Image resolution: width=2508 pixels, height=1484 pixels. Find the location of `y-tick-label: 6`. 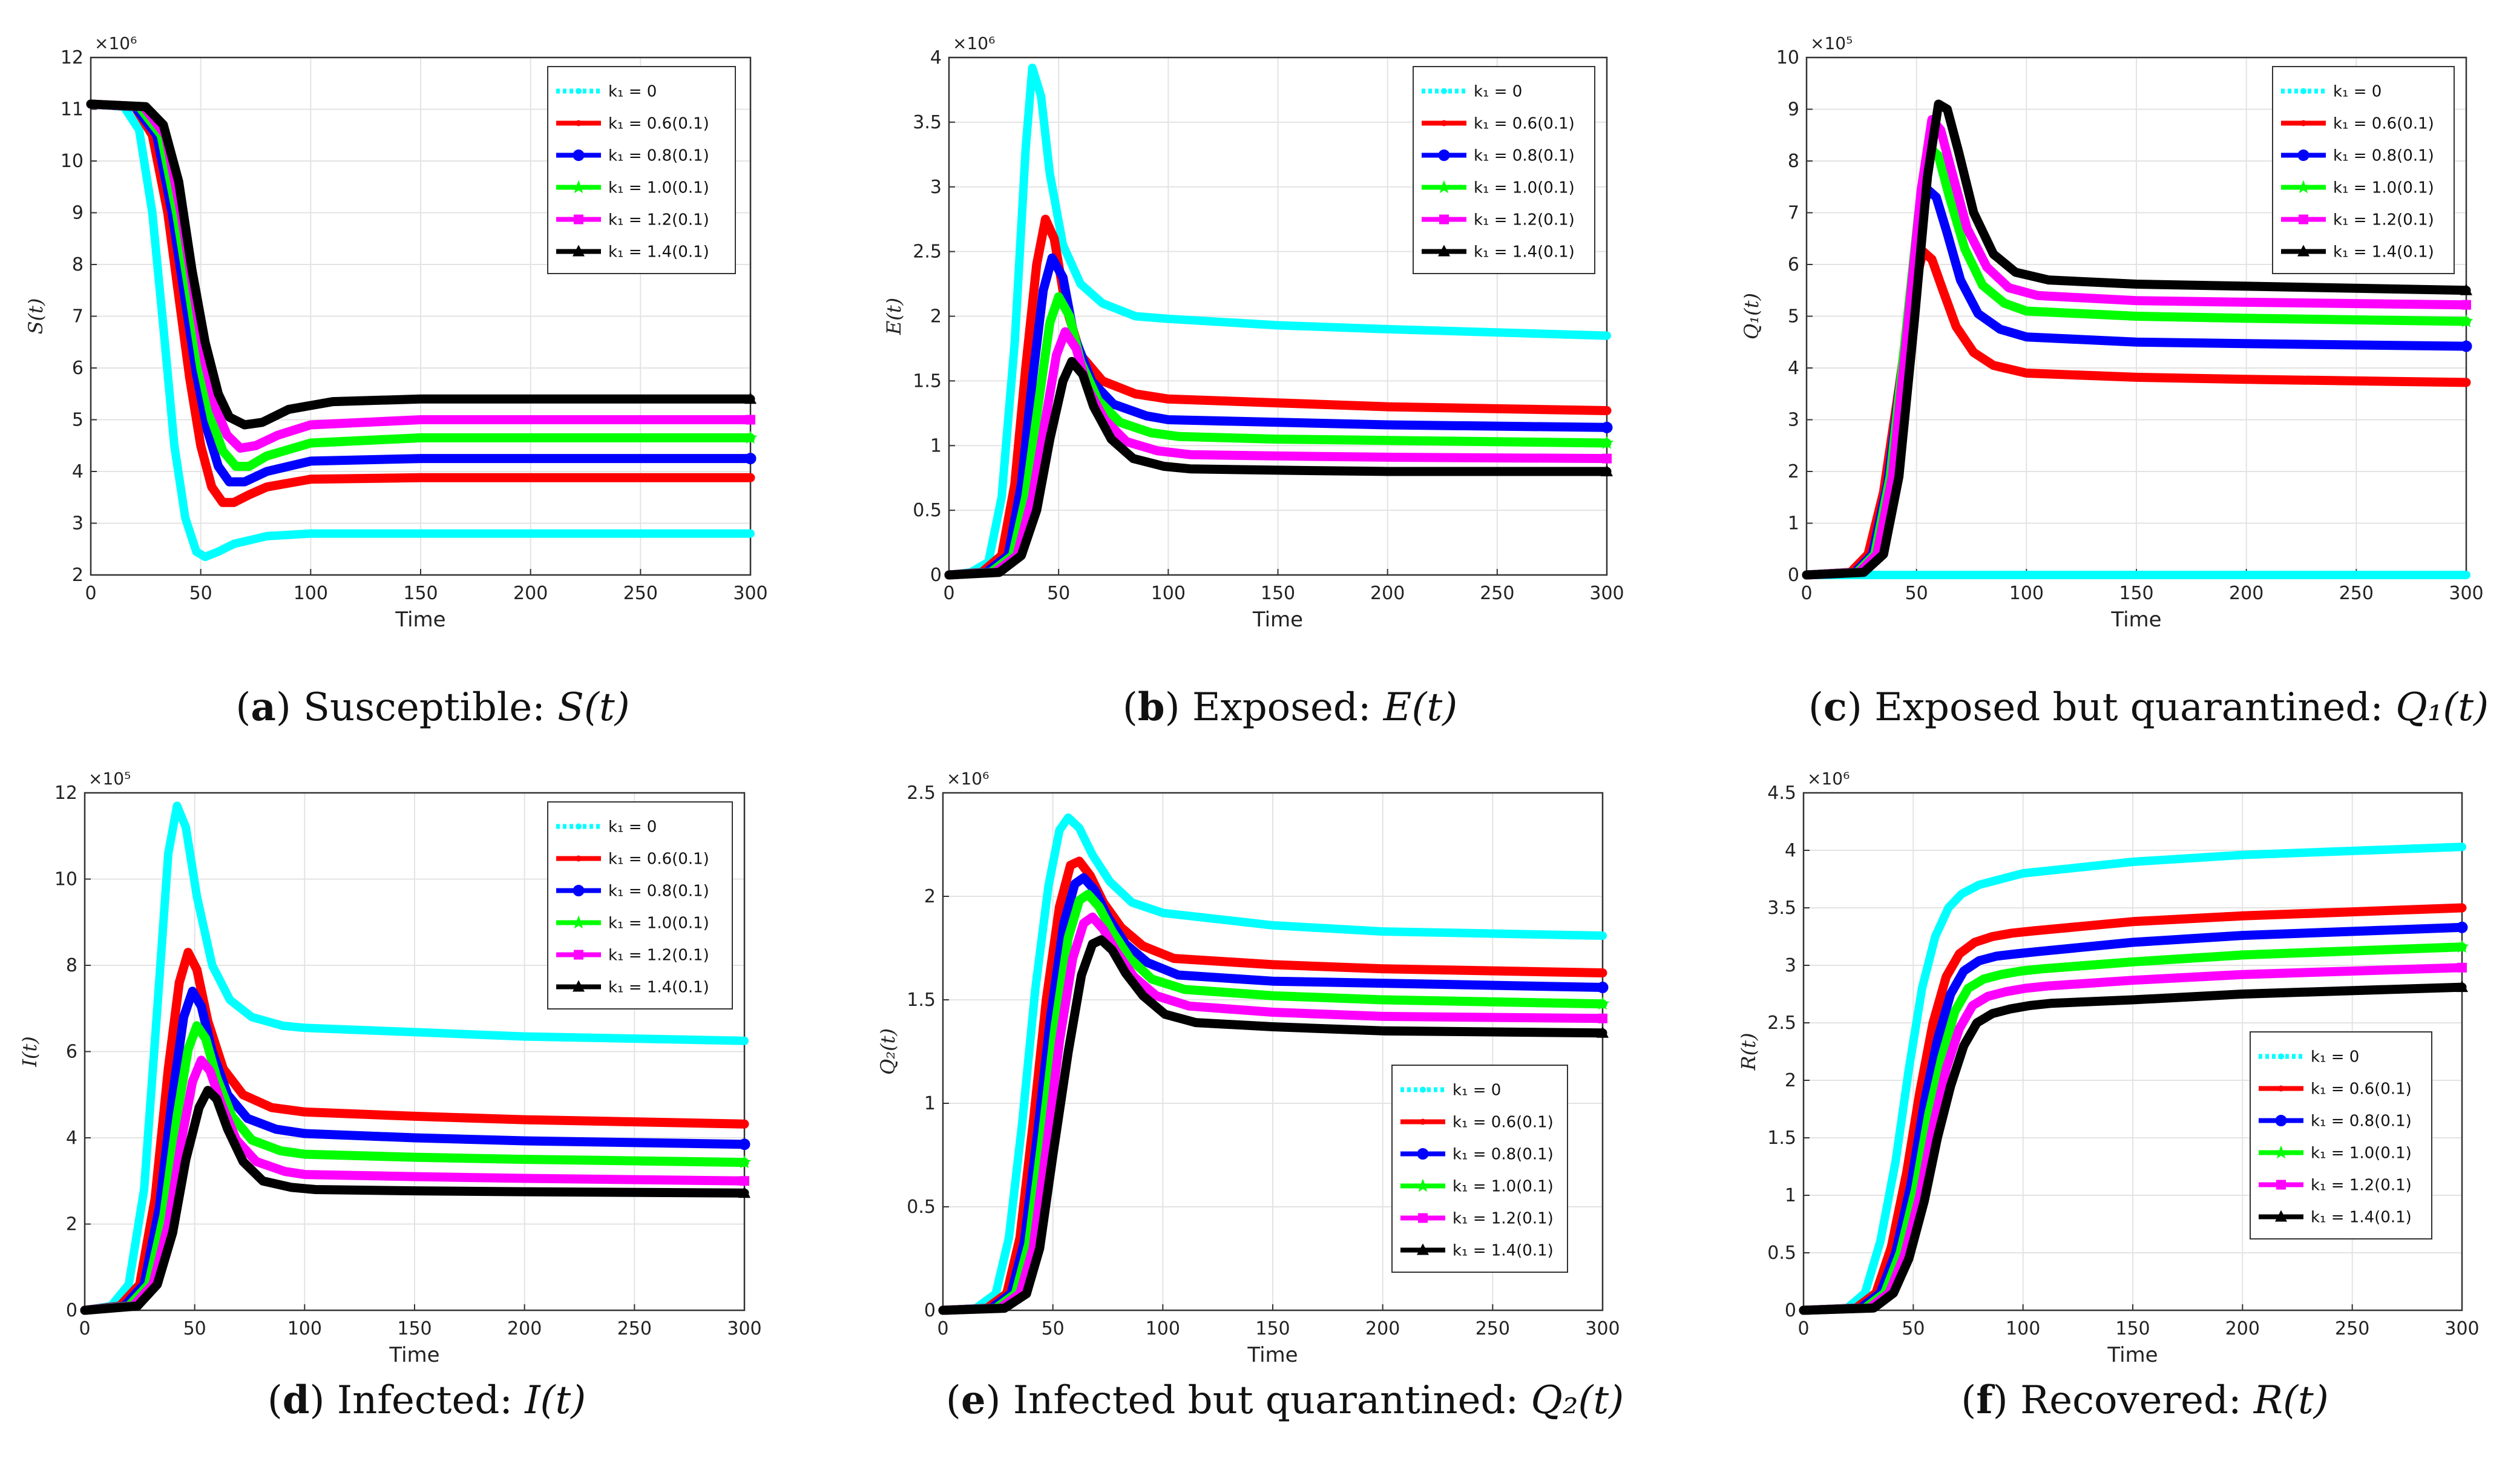

y-tick-label: 6 is located at coordinates (1793, 265).